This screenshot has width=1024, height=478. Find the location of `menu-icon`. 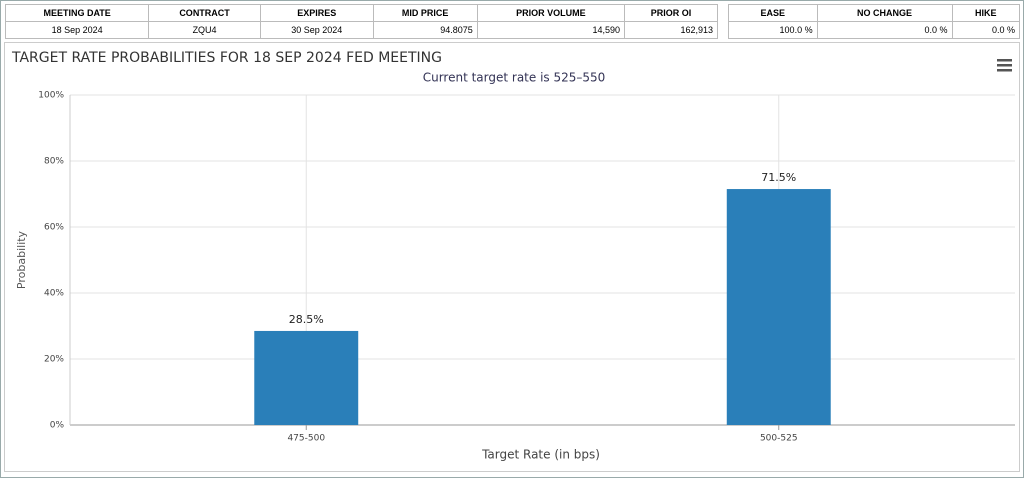

menu-icon is located at coordinates (1004, 65).